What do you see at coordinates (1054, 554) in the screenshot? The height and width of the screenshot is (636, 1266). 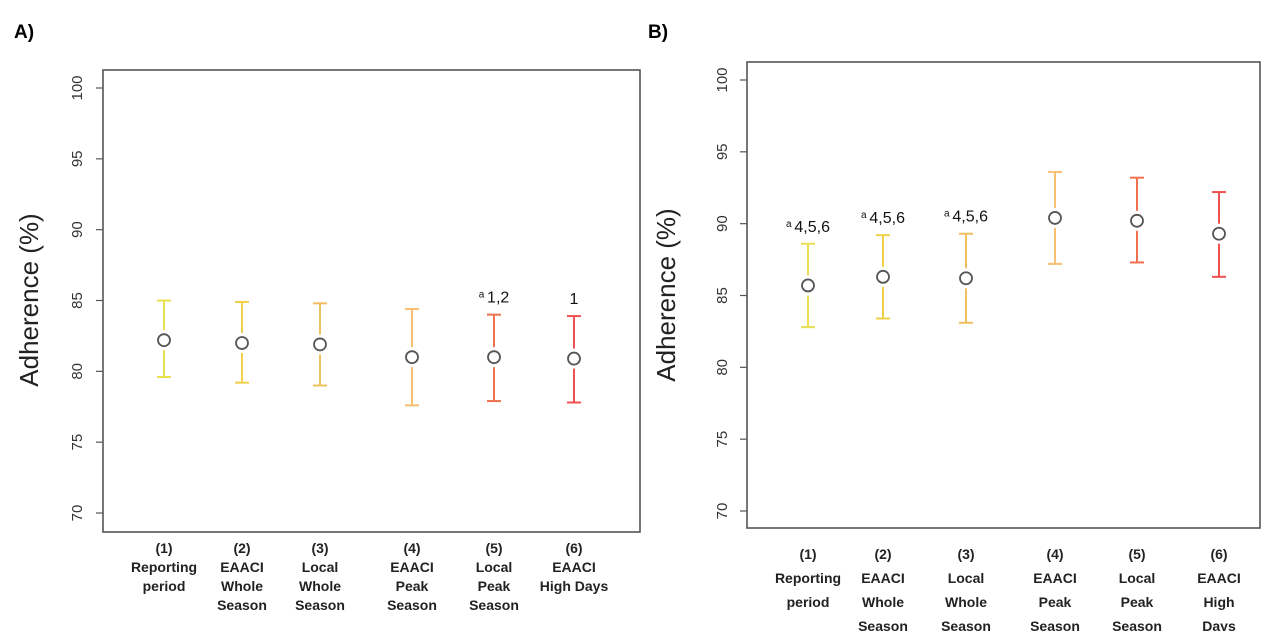 I see `x-category-label: (4)` at bounding box center [1054, 554].